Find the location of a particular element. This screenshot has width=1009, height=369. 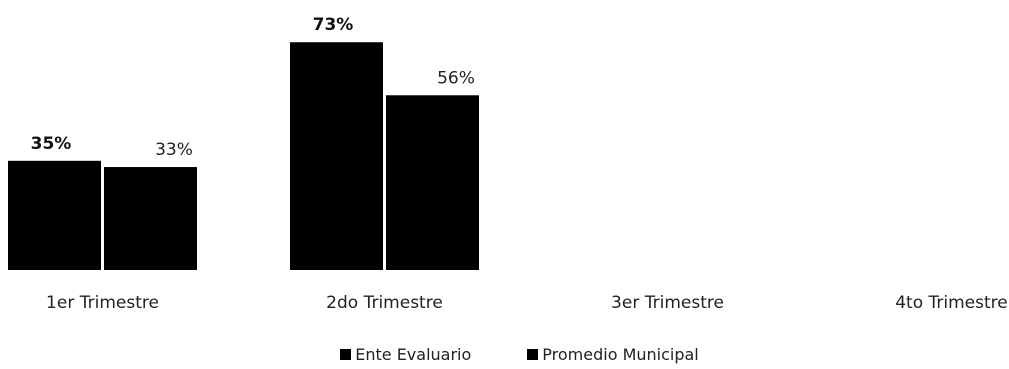

legend: Ente Evaluario Promedio Municipal is located at coordinates (504, 354).